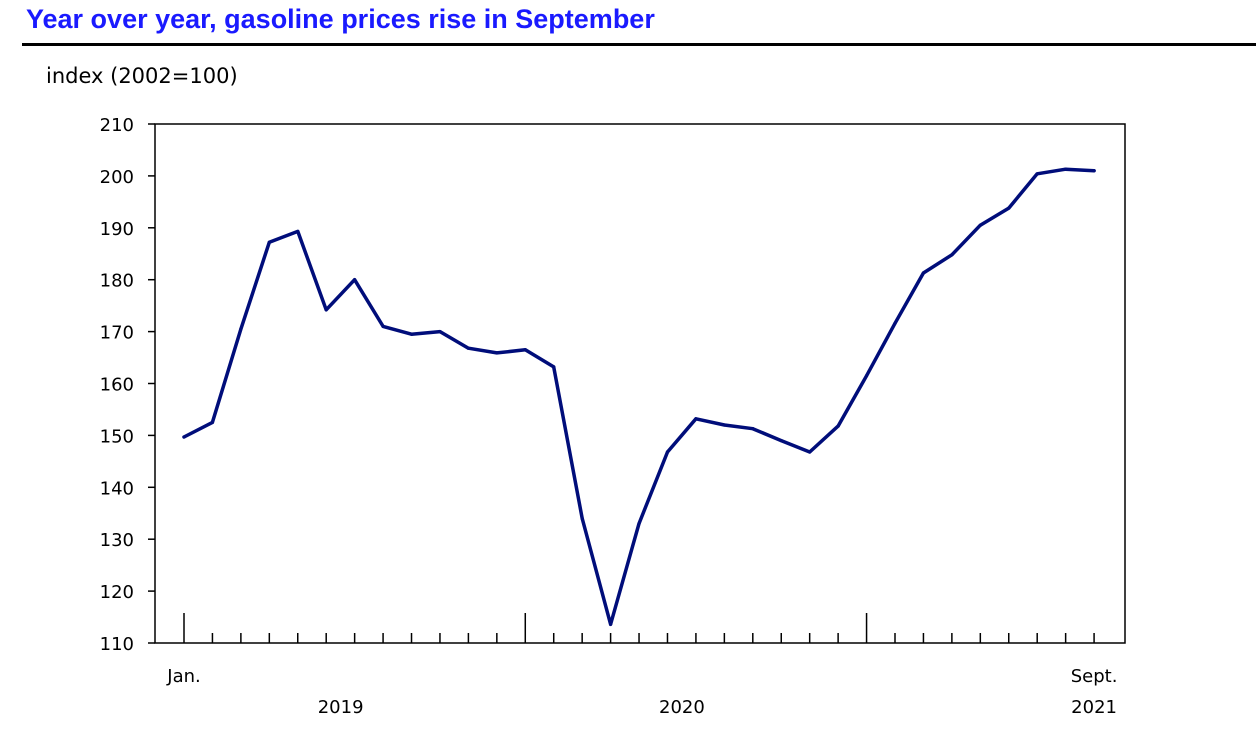  I want to click on y-tick-label: 110, so click(117, 644).